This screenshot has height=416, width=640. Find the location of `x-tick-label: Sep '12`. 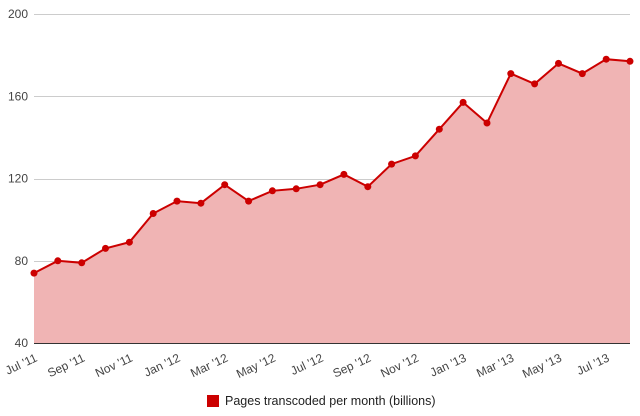

x-tick-label: Sep '12 is located at coordinates (352, 366).